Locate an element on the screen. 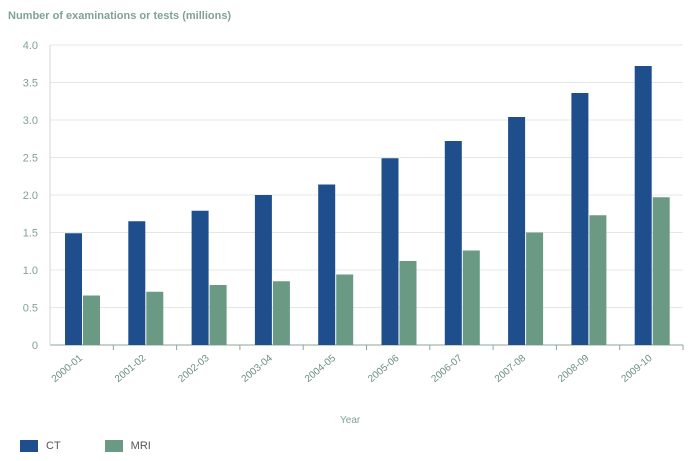 Image resolution: width=693 pixels, height=461 pixels. y-tick-label: 1.0 is located at coordinates (30, 271).